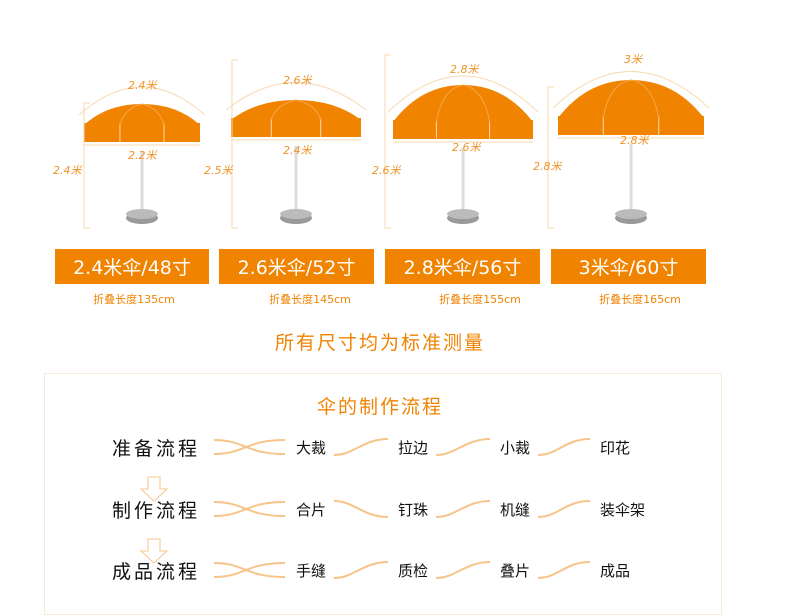 This screenshot has height=615, width=808. I want to click on process-step: 装伞架, so click(623, 510).